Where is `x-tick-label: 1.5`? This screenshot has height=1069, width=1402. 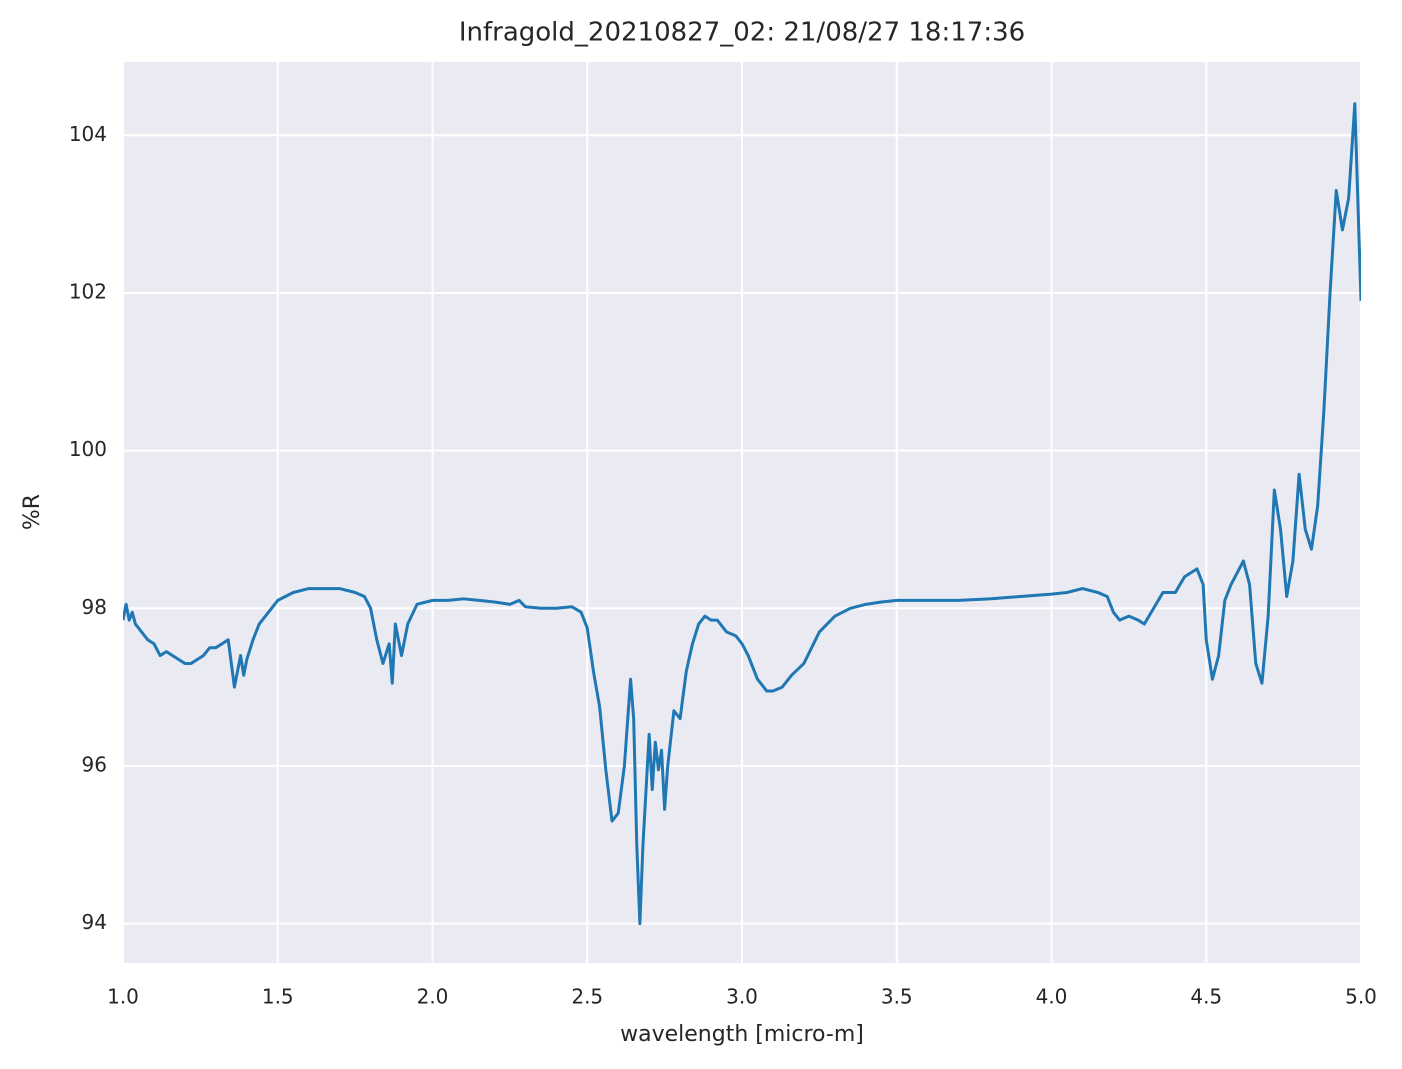
x-tick-label: 1.5 is located at coordinates (278, 997).